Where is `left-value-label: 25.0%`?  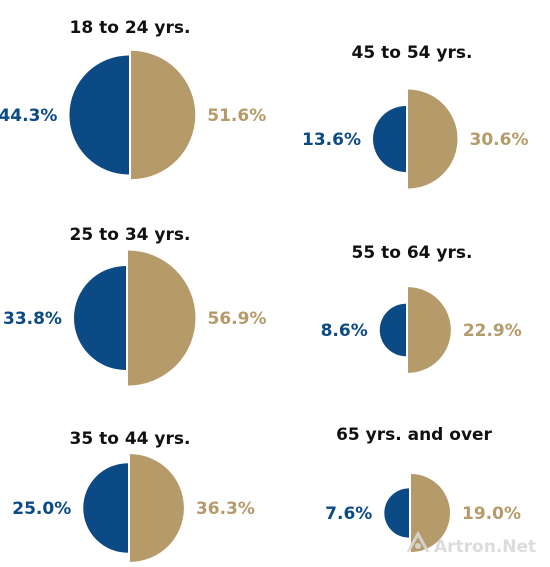 left-value-label: 25.0% is located at coordinates (41, 509).